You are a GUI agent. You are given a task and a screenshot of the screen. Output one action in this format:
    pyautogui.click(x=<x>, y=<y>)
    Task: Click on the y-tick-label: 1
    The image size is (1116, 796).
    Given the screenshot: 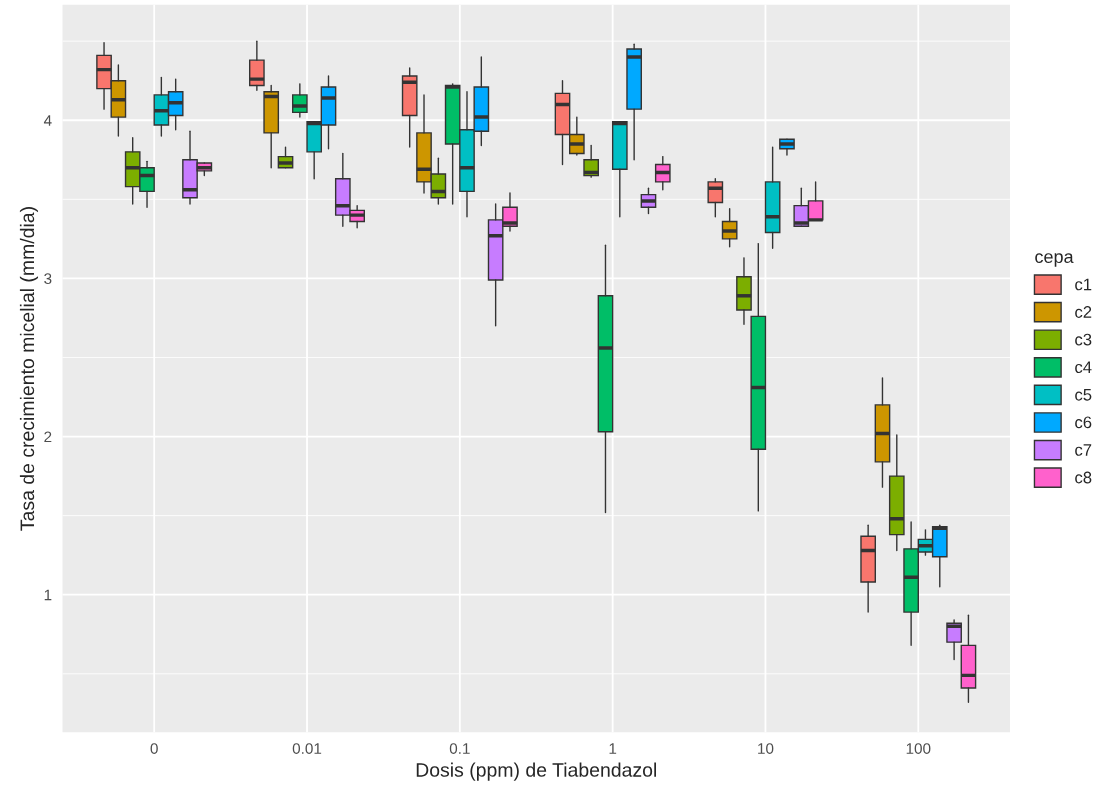 What is the action you would take?
    pyautogui.click(x=48, y=595)
    